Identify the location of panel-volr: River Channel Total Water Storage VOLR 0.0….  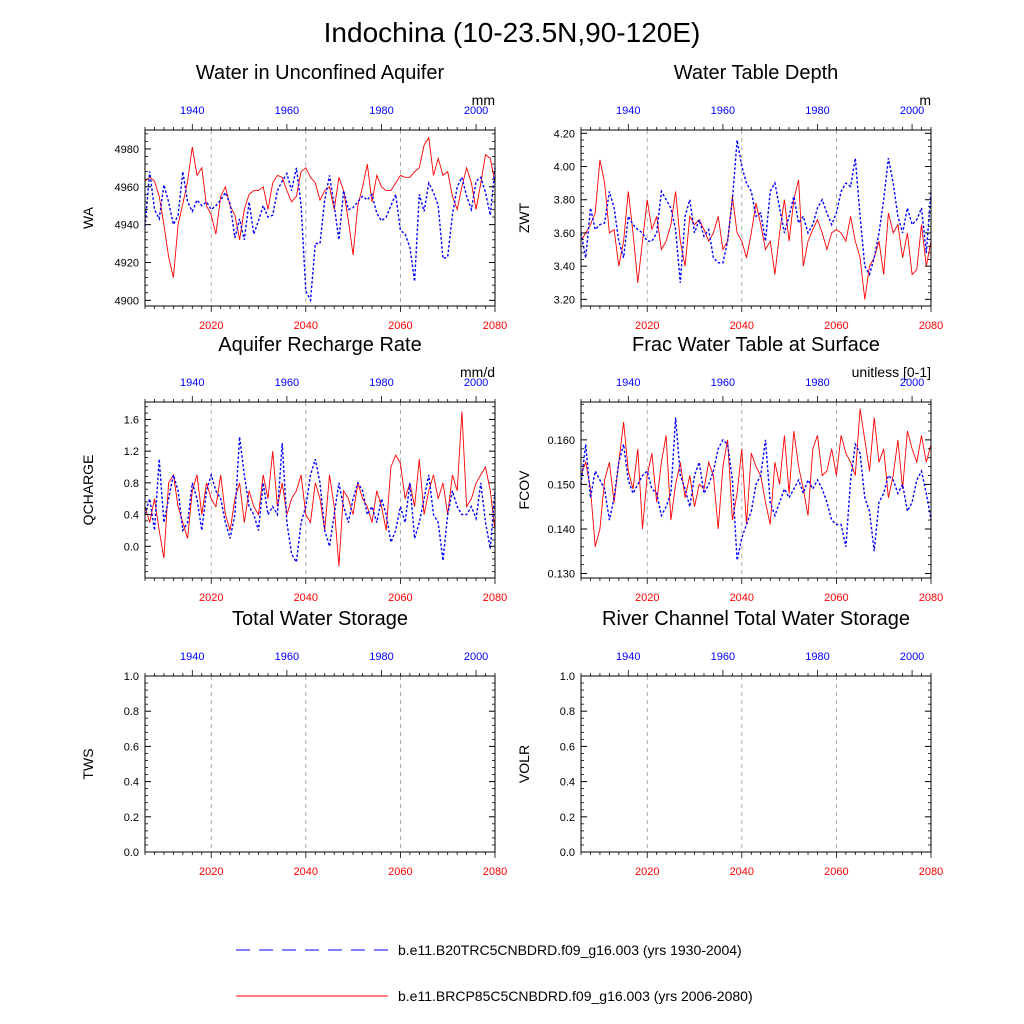
(729, 743).